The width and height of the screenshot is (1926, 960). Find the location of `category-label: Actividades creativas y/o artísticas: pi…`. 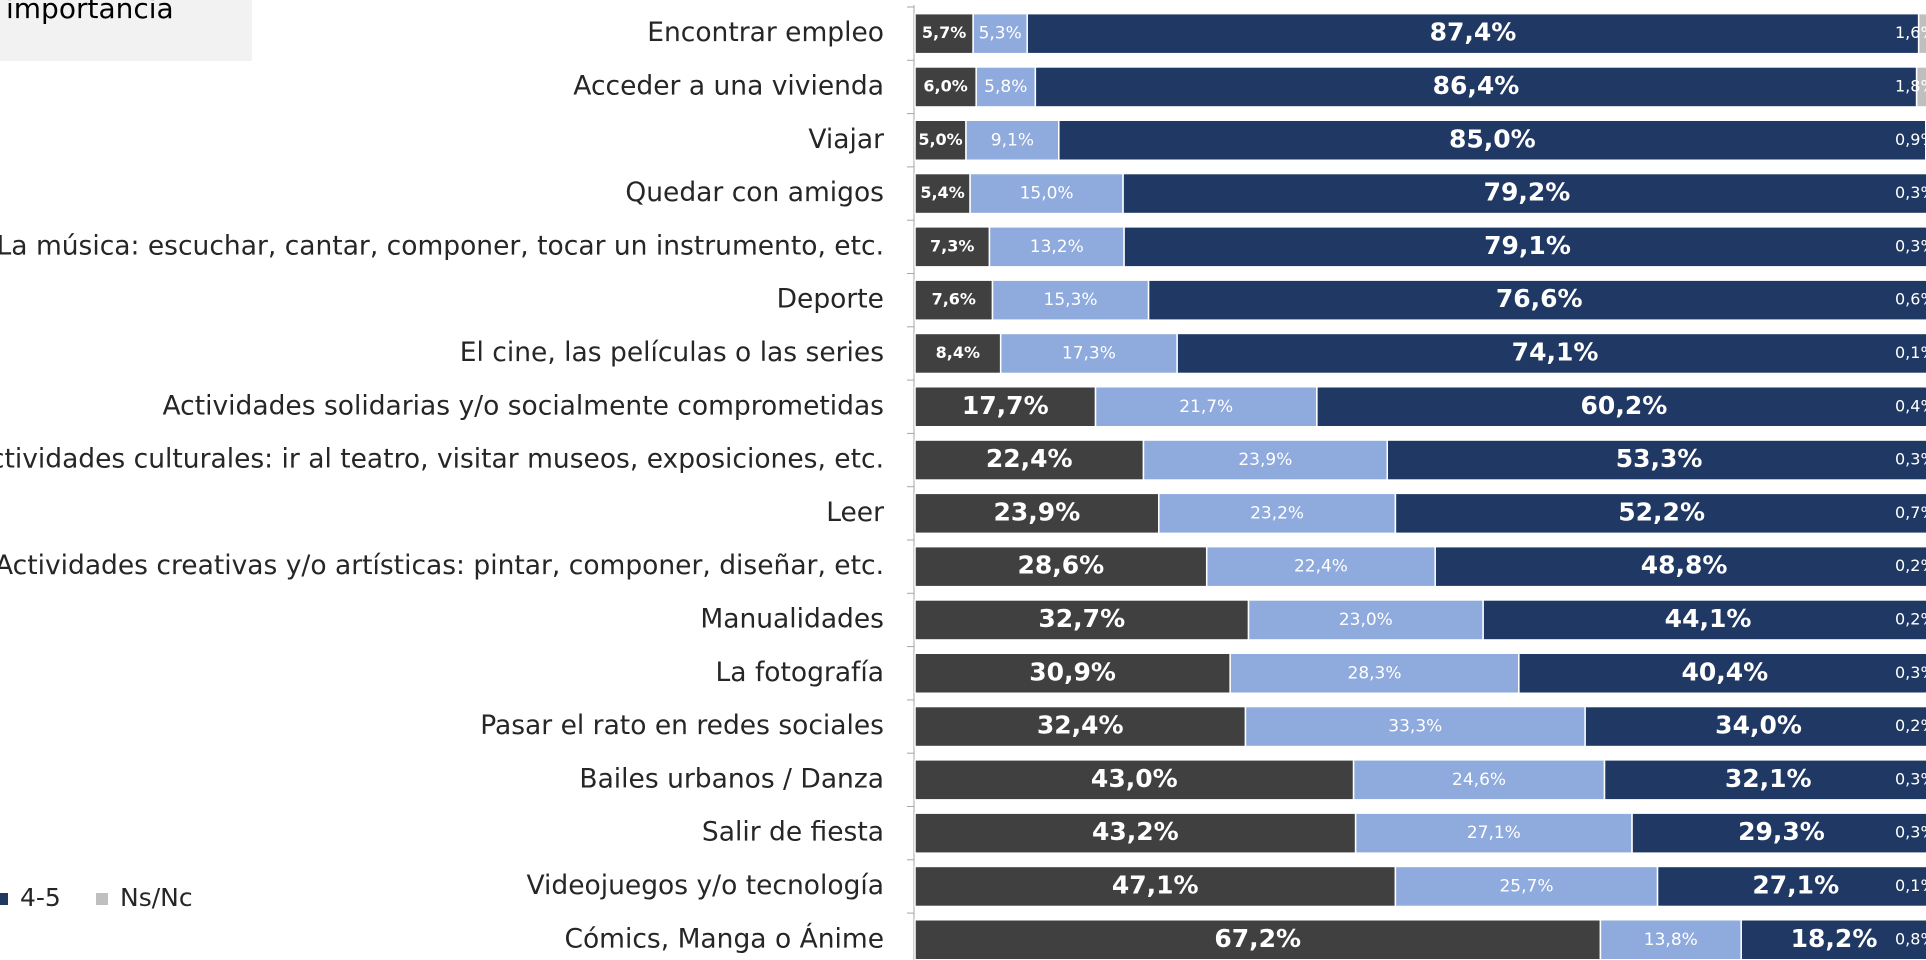

category-label: Actividades creativas y/o artísticas: pi… is located at coordinates (442, 565).